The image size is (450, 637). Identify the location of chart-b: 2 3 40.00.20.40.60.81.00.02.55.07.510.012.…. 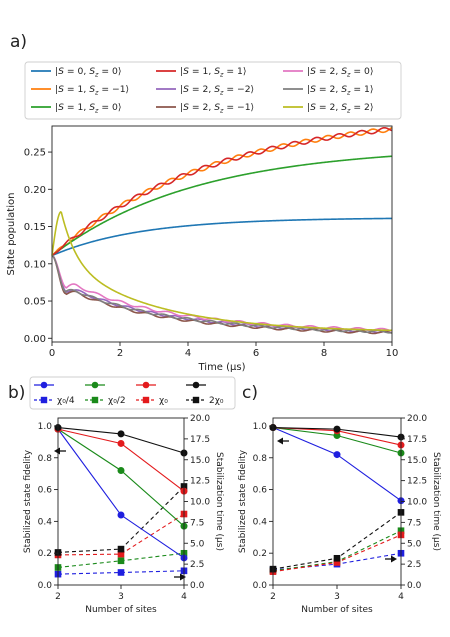
(123, 514).